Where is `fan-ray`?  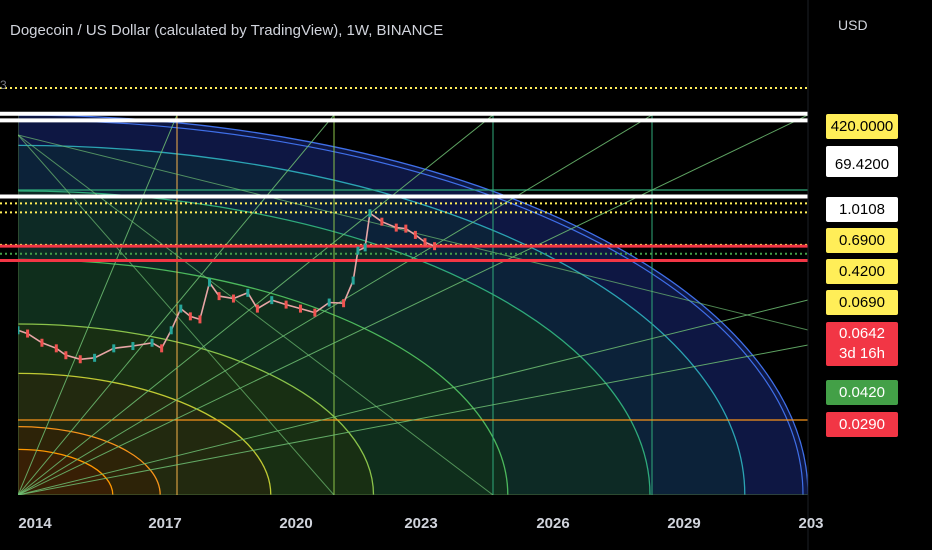 fan-ray is located at coordinates (98, 305).